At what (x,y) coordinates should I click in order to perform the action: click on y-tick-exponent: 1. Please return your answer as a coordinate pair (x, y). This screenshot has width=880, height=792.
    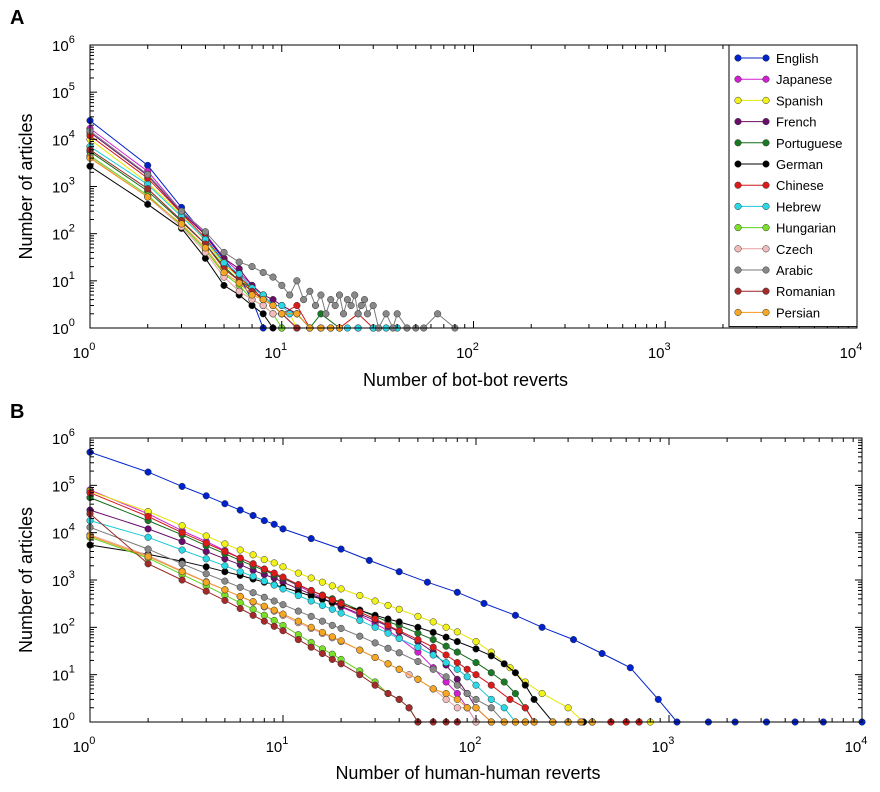
    Looking at the image, I should click on (72, 670).